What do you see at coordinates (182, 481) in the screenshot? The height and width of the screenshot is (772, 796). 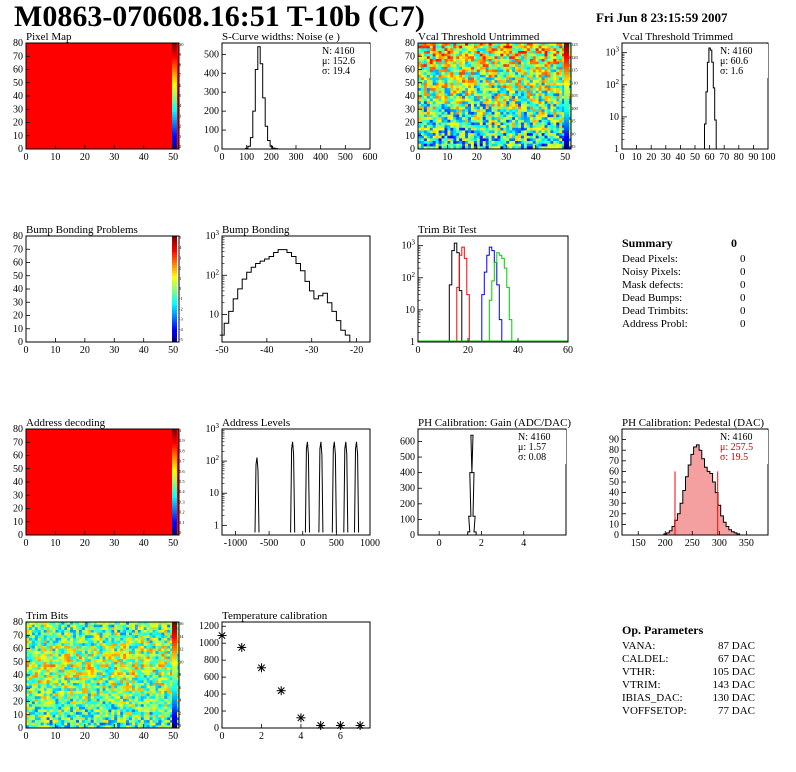 I see `color-scale-label: 0.5` at bounding box center [182, 481].